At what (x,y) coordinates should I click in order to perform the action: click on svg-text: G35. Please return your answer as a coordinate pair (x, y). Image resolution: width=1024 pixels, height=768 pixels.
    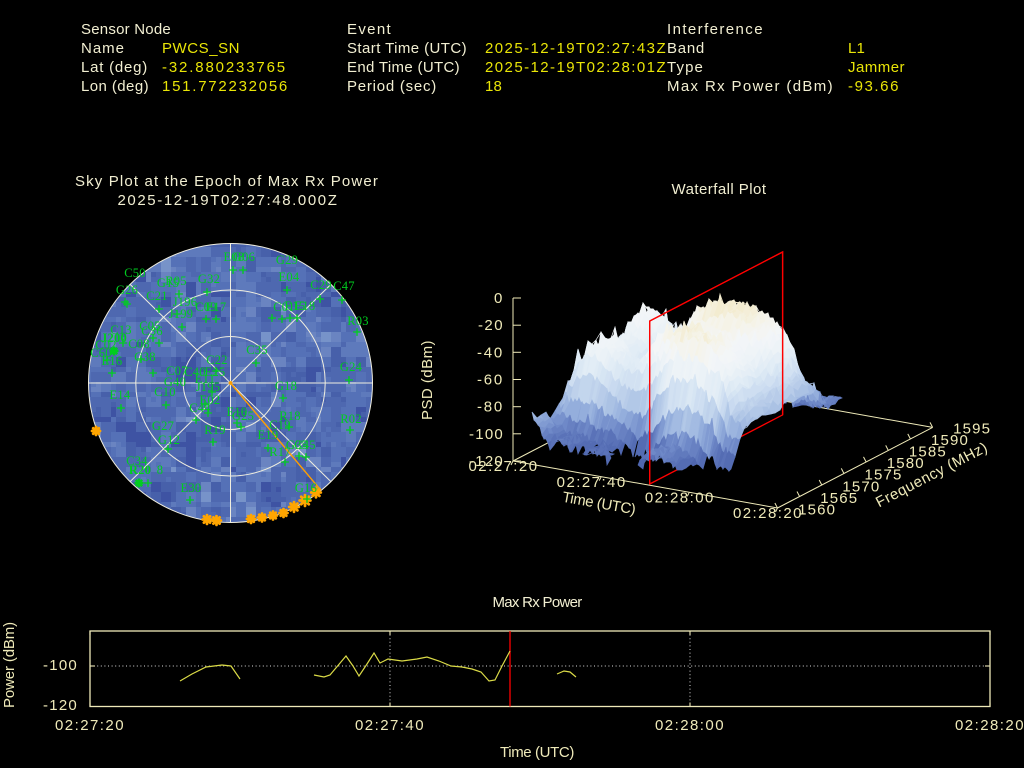
    Looking at the image, I should click on (297, 445).